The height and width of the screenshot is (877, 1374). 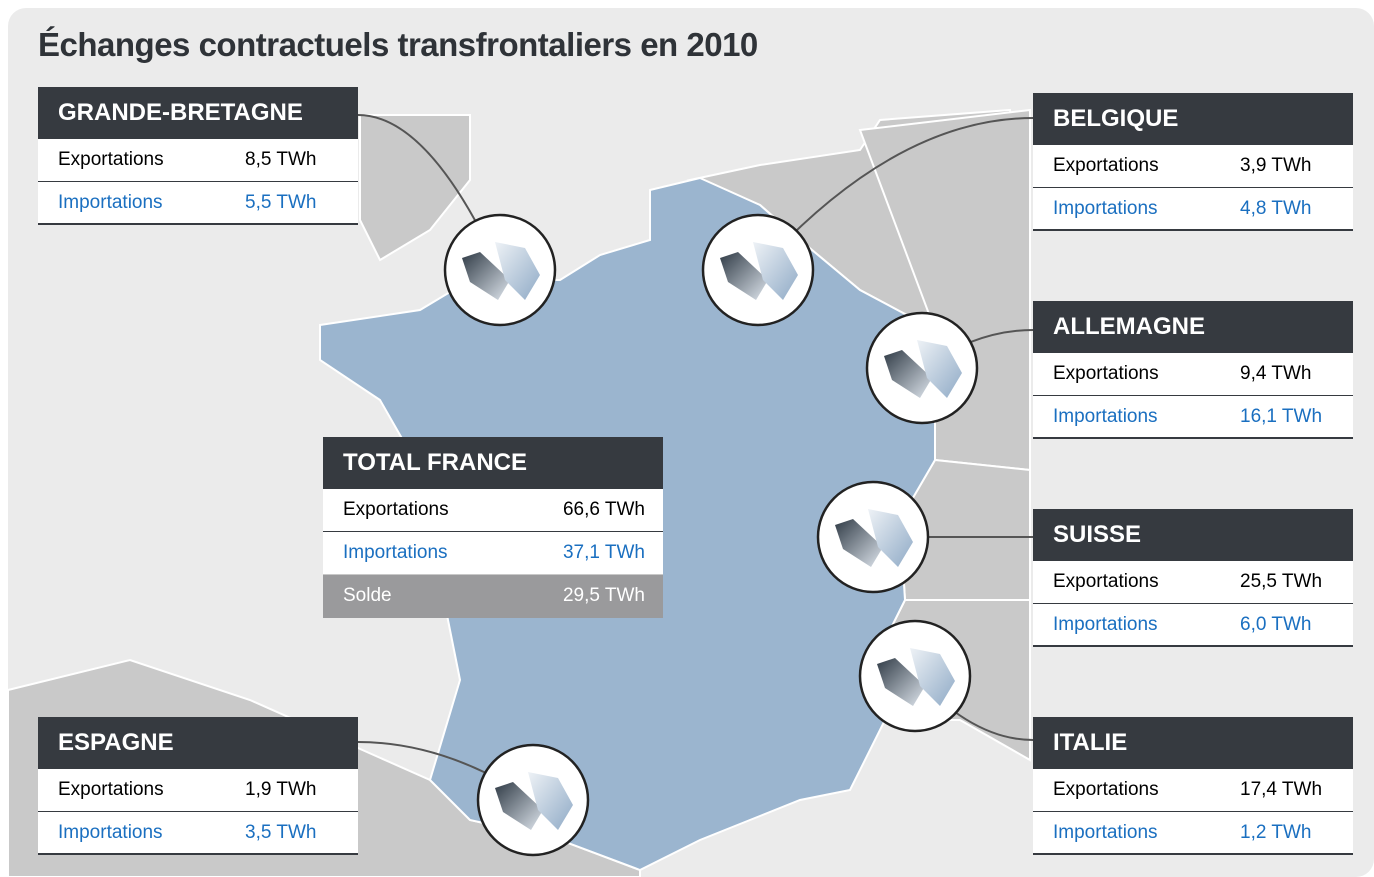 I want to click on box-row: Importations 5,5 TWh, so click(x=198, y=203).